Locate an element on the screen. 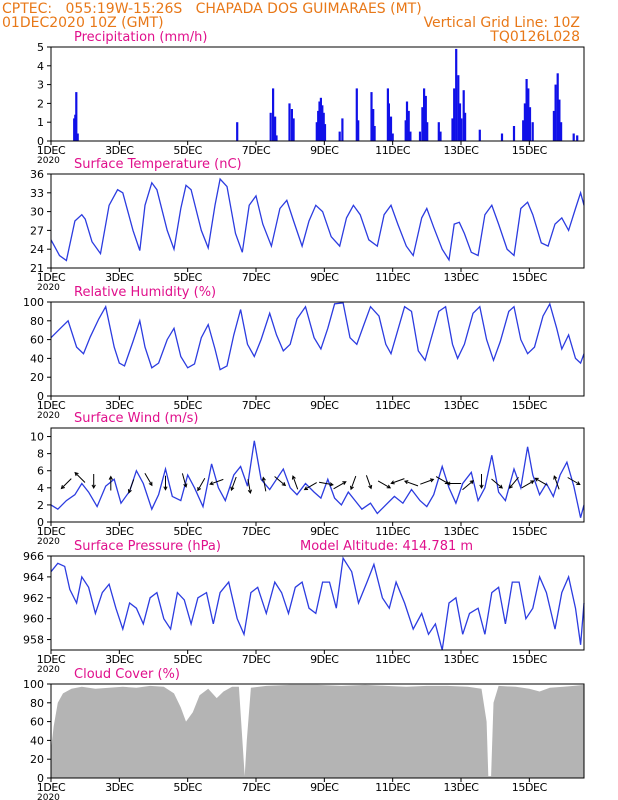  panel-title: Surface Pressure (hPa) is located at coordinates (147, 546).